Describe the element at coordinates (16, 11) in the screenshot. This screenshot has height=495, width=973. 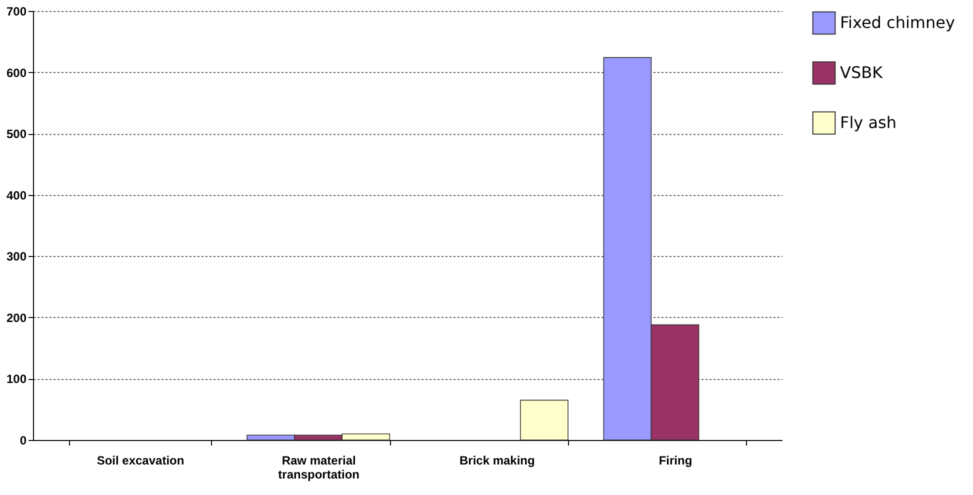
I see `y-tick-label: 700` at that location.